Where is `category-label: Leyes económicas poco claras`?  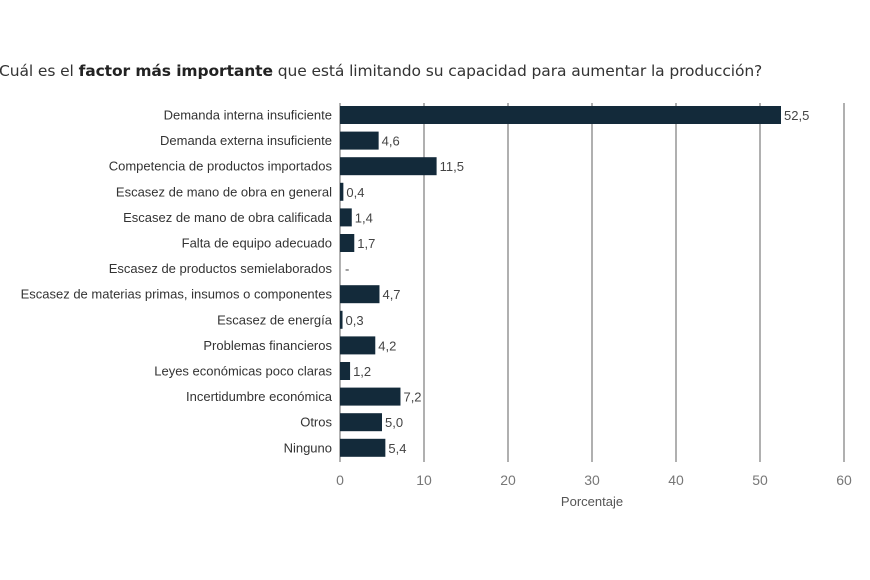
category-label: Leyes económicas poco claras is located at coordinates (243, 371).